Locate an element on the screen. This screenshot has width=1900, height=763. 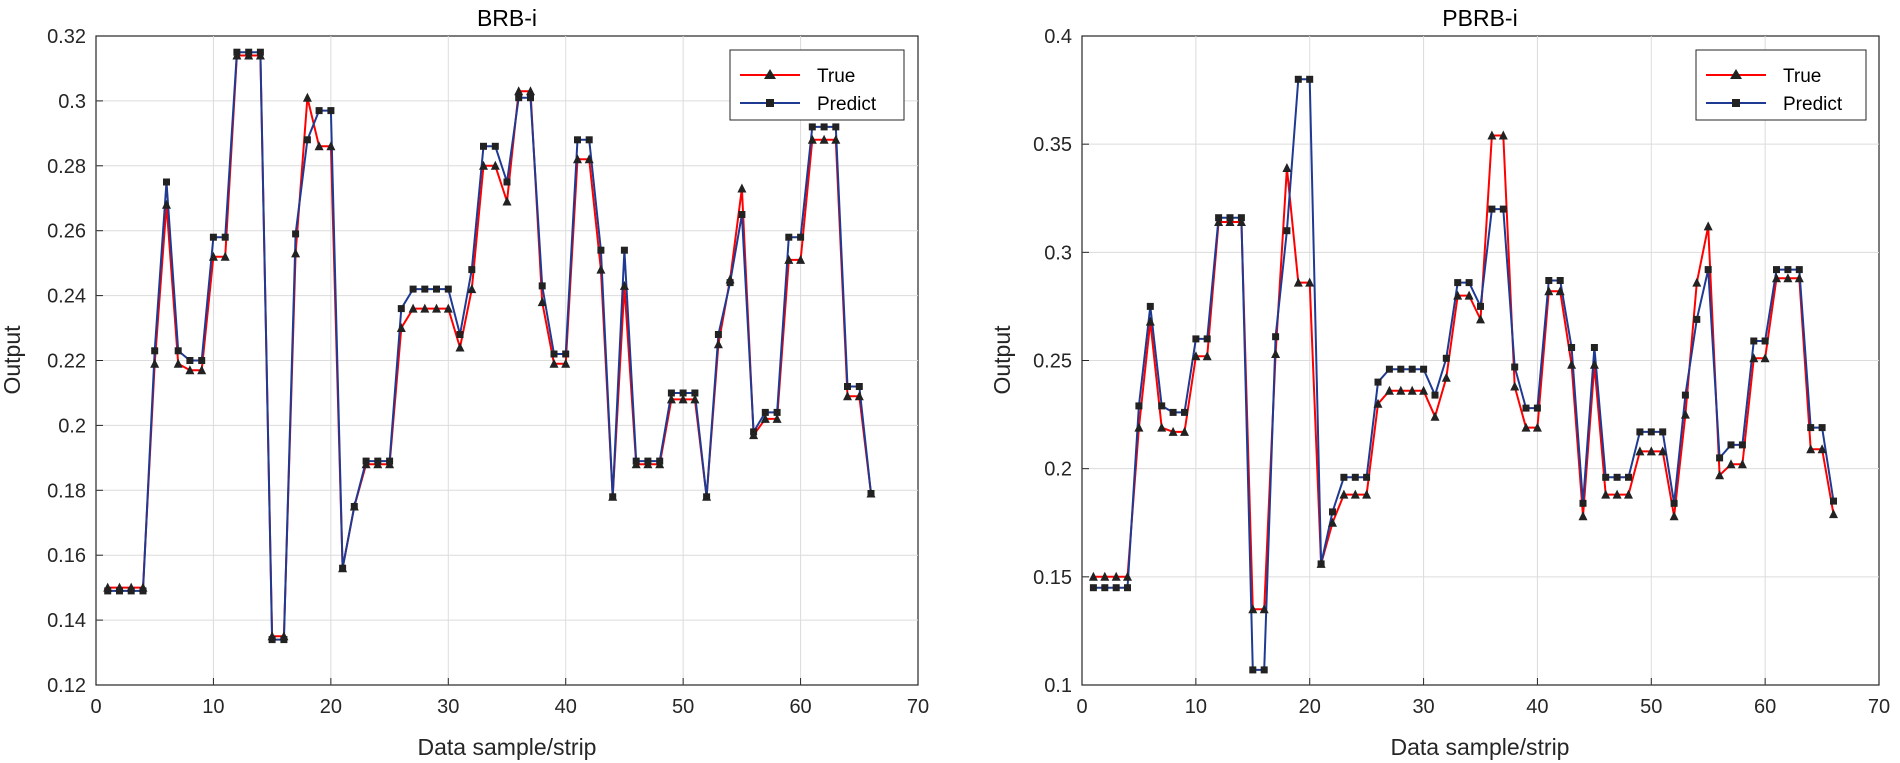
chart-title: BRB-i is located at coordinates (507, 18).